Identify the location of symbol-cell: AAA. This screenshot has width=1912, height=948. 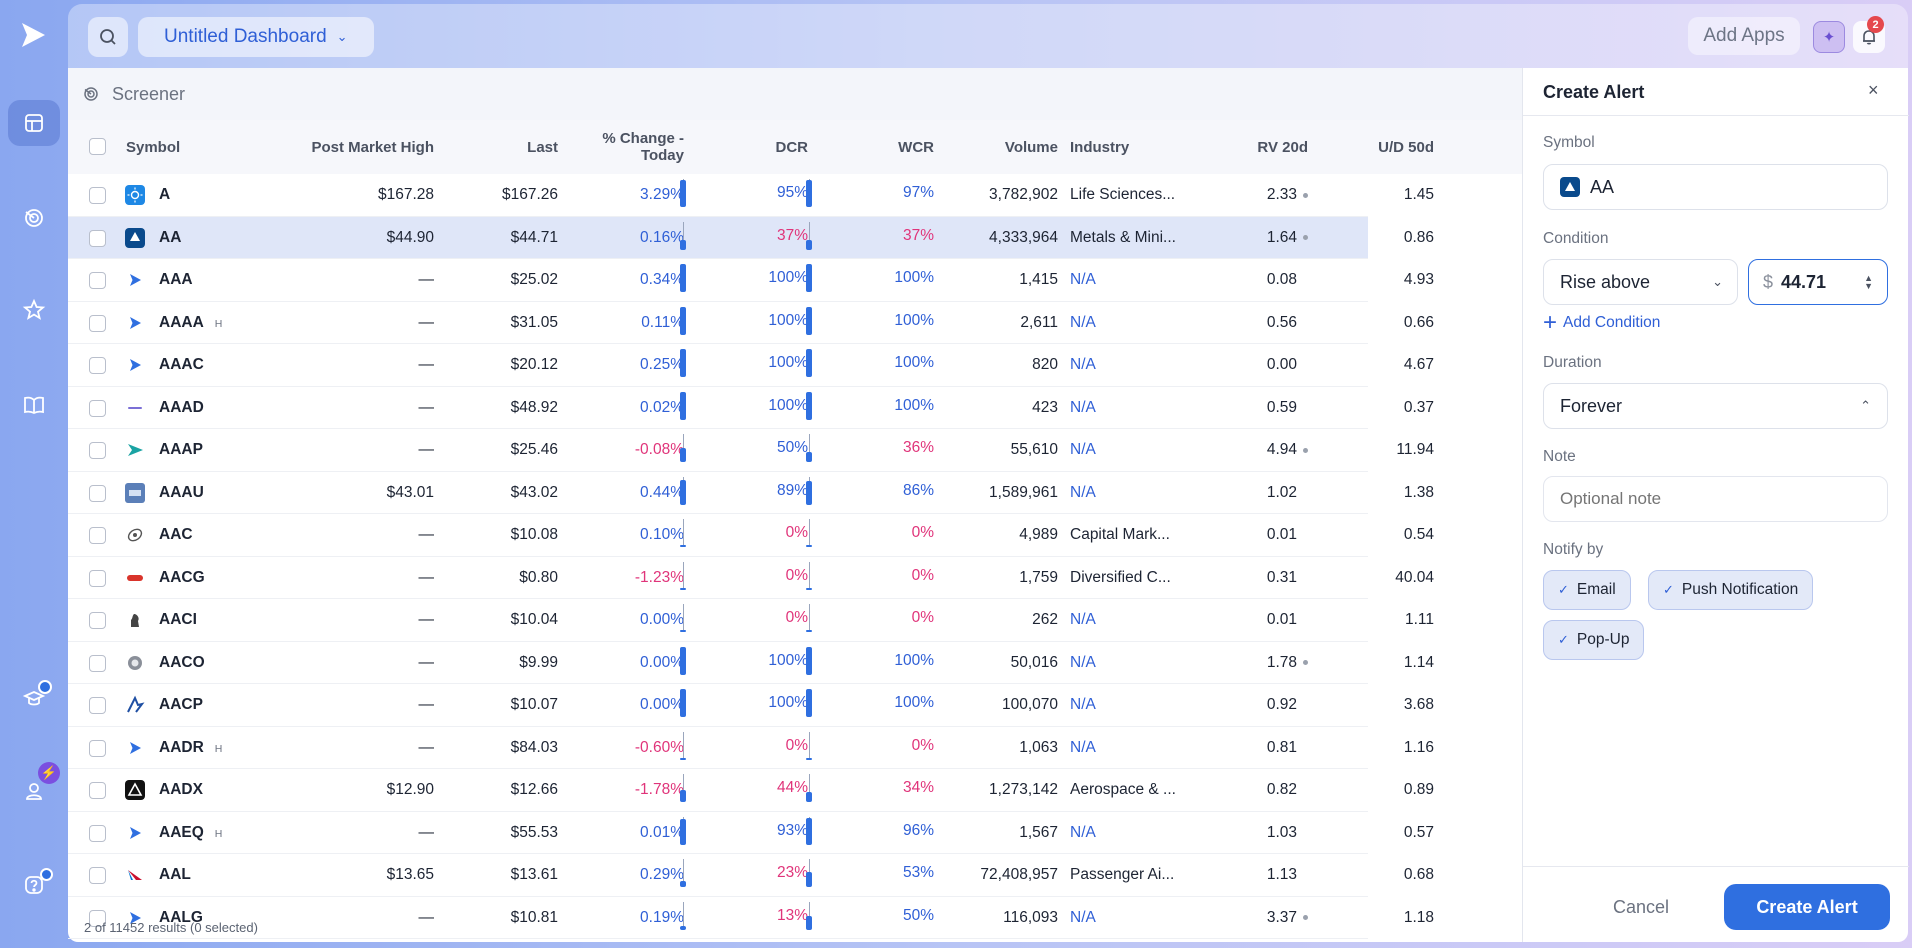
(176, 279).